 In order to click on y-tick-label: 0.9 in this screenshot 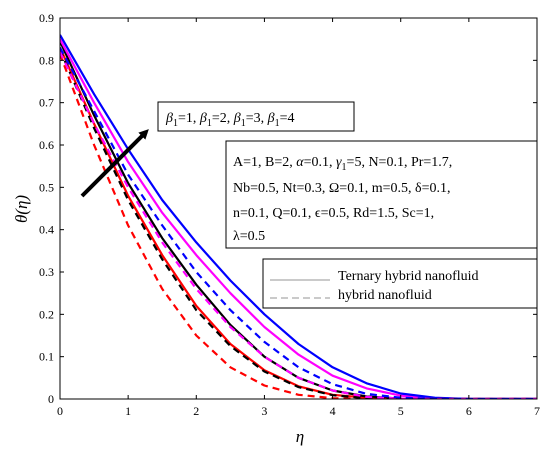, I will do `click(46, 18)`.